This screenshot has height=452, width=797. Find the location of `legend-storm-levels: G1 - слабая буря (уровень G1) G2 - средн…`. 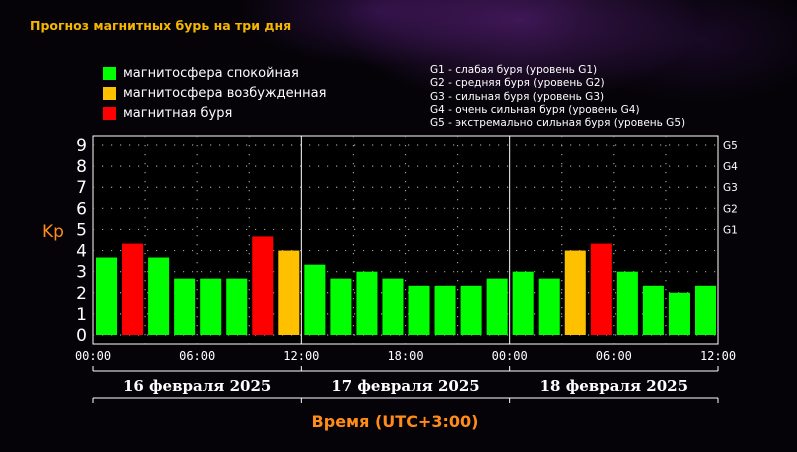

legend-storm-levels: G1 - слабая буря (уровень G1) G2 - средн… is located at coordinates (557, 97).